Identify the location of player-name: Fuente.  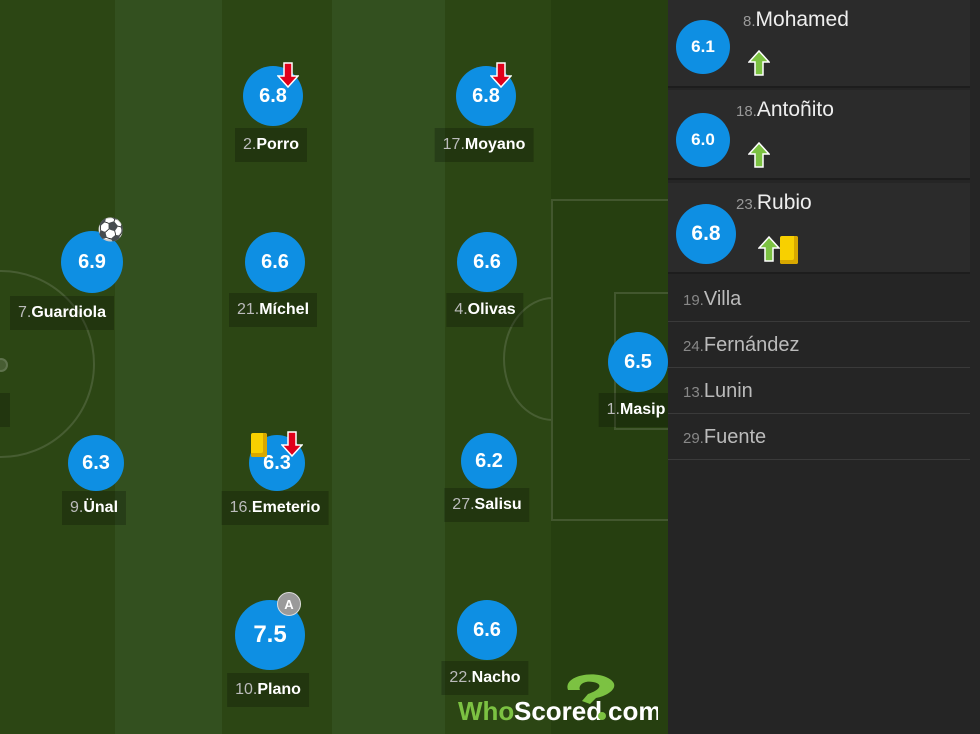
(735, 437).